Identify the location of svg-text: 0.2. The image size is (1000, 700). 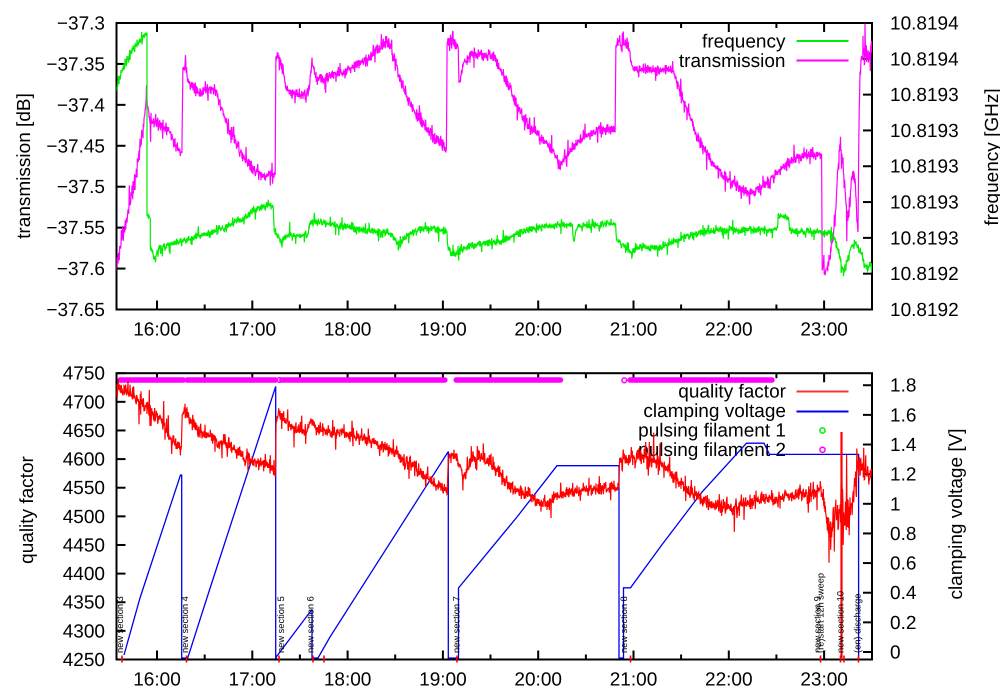
(903, 623).